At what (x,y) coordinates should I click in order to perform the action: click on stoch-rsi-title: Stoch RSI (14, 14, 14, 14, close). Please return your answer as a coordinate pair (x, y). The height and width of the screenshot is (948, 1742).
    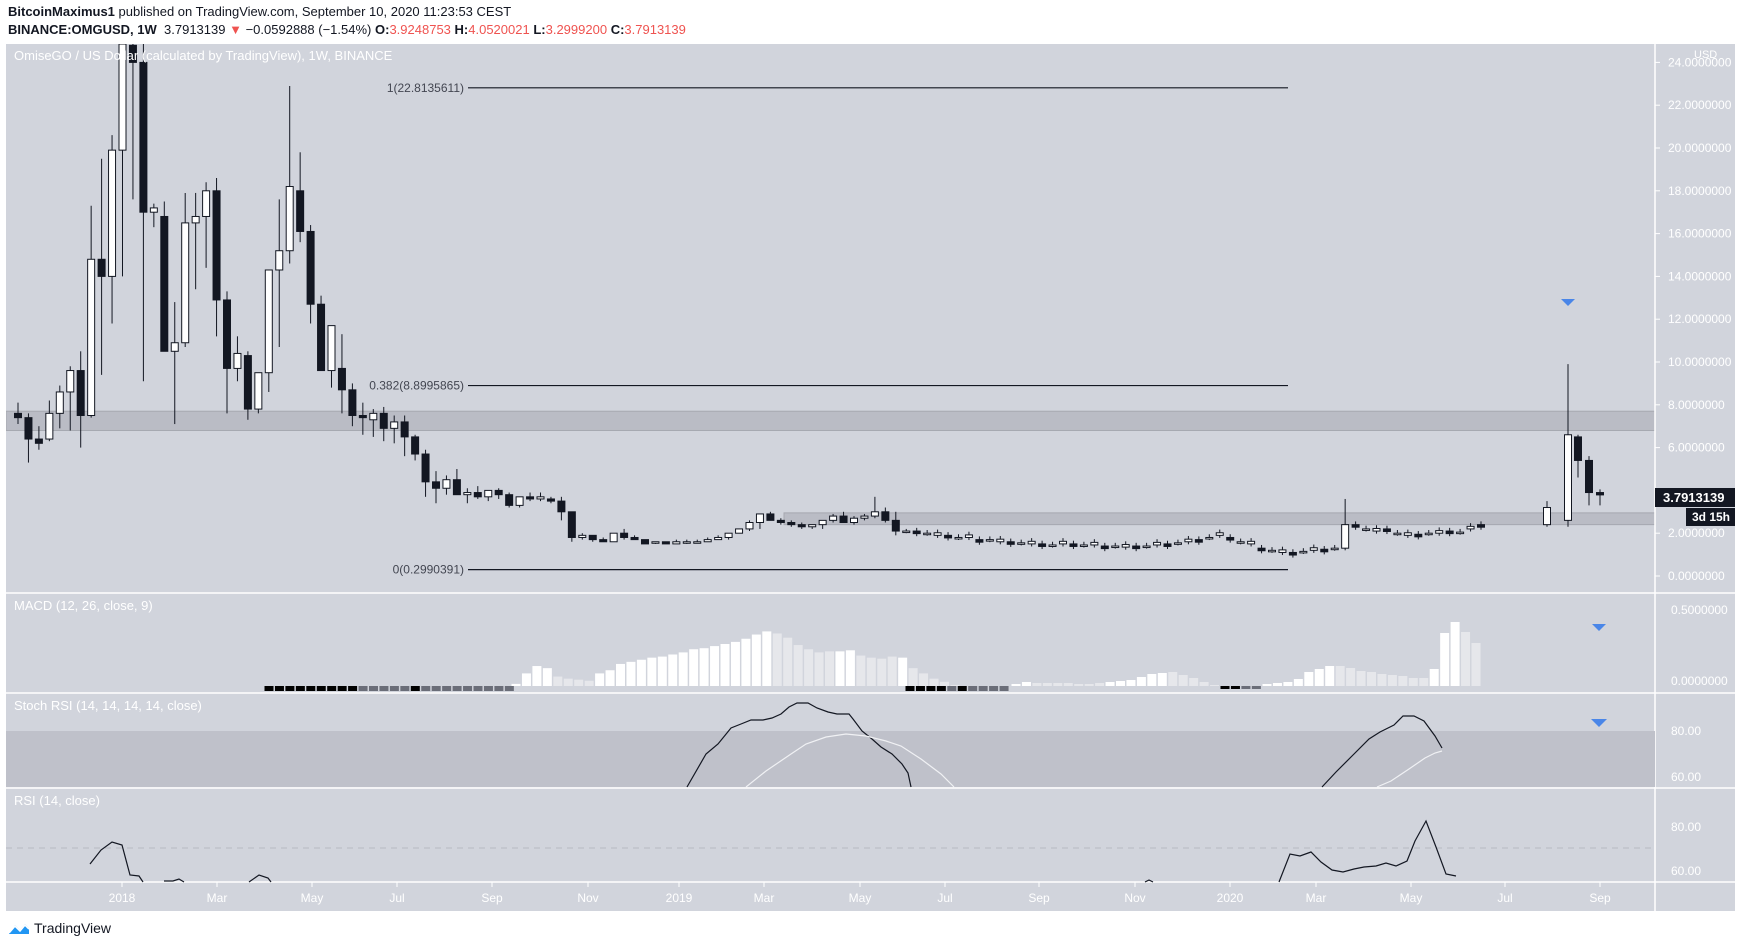
    Looking at the image, I should click on (108, 705).